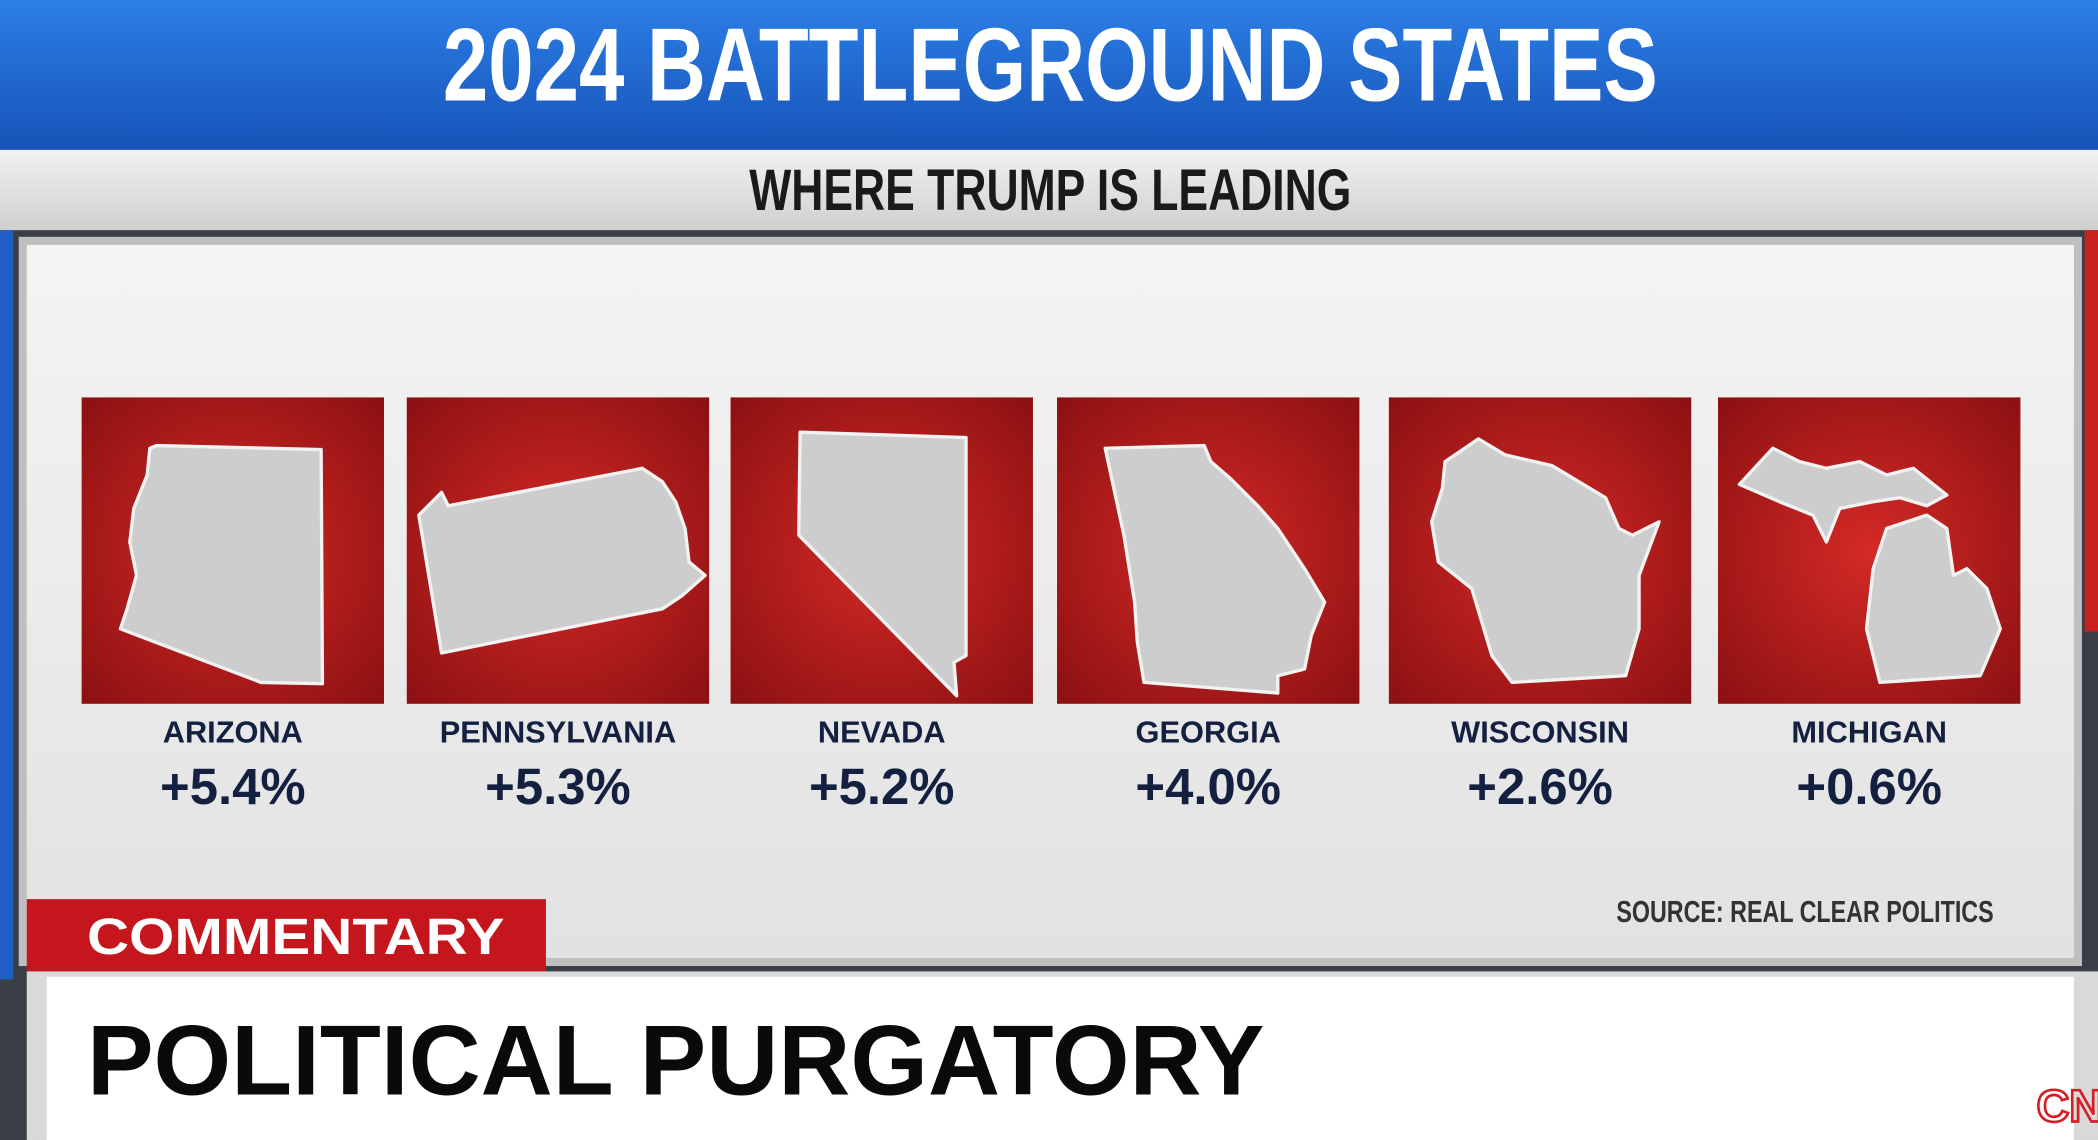 This screenshot has width=2098, height=1140. I want to click on state-card: WISCONSIN +2.6%, so click(1540, 606).